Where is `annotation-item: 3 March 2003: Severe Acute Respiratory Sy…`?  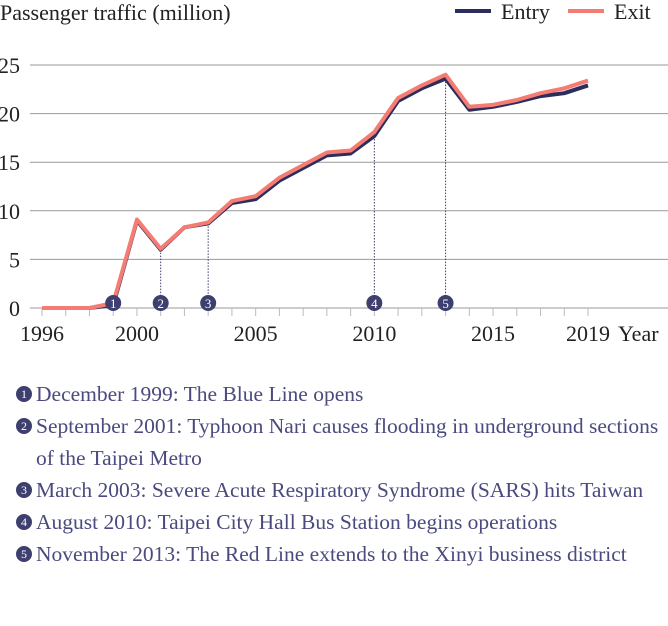
annotation-item: 3 March 2003: Severe Acute Respiratory Sy… is located at coordinates (341, 490).